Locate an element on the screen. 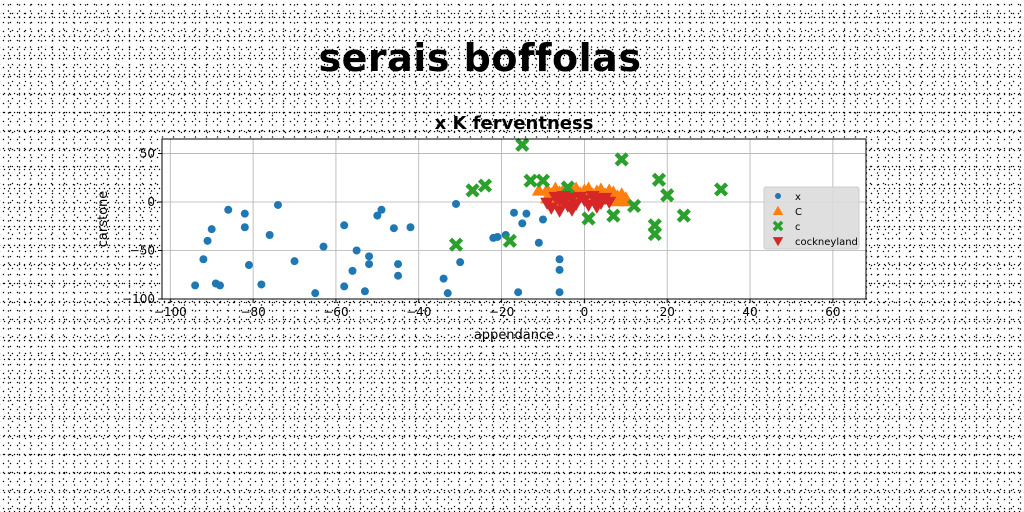 This screenshot has height=512, width=1024. x-tick-label: 60 is located at coordinates (832, 312).